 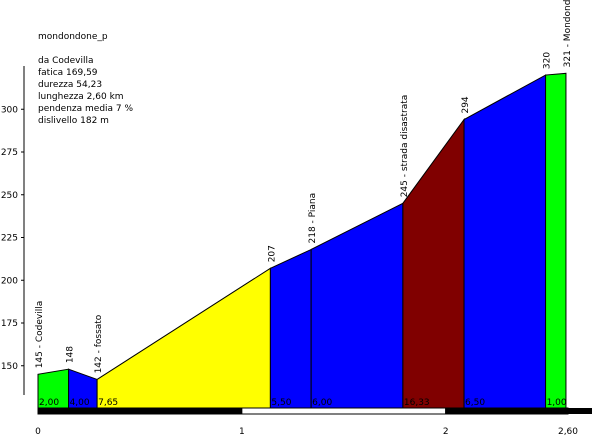 What do you see at coordinates (9, 281) in the screenshot?
I see `y-tick-label: 200` at bounding box center [9, 281].